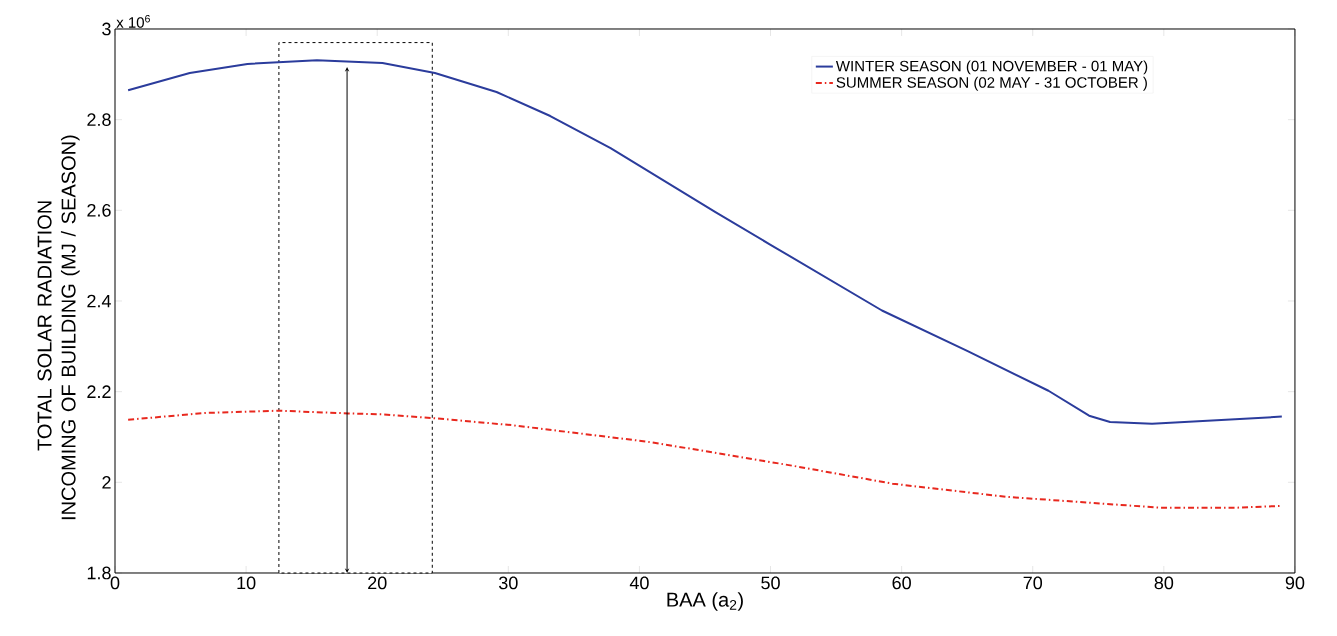 Image resolution: width=1337 pixels, height=636 pixels. Describe the element at coordinates (901, 583) in the screenshot. I see `x-tick-label: 60` at that location.